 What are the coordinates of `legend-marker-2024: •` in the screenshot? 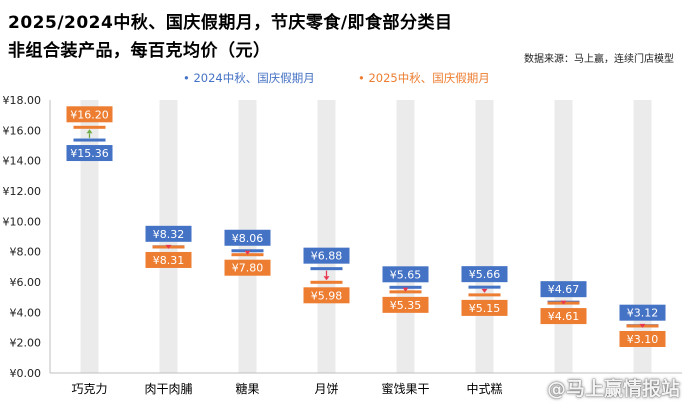 It's located at (186, 78).